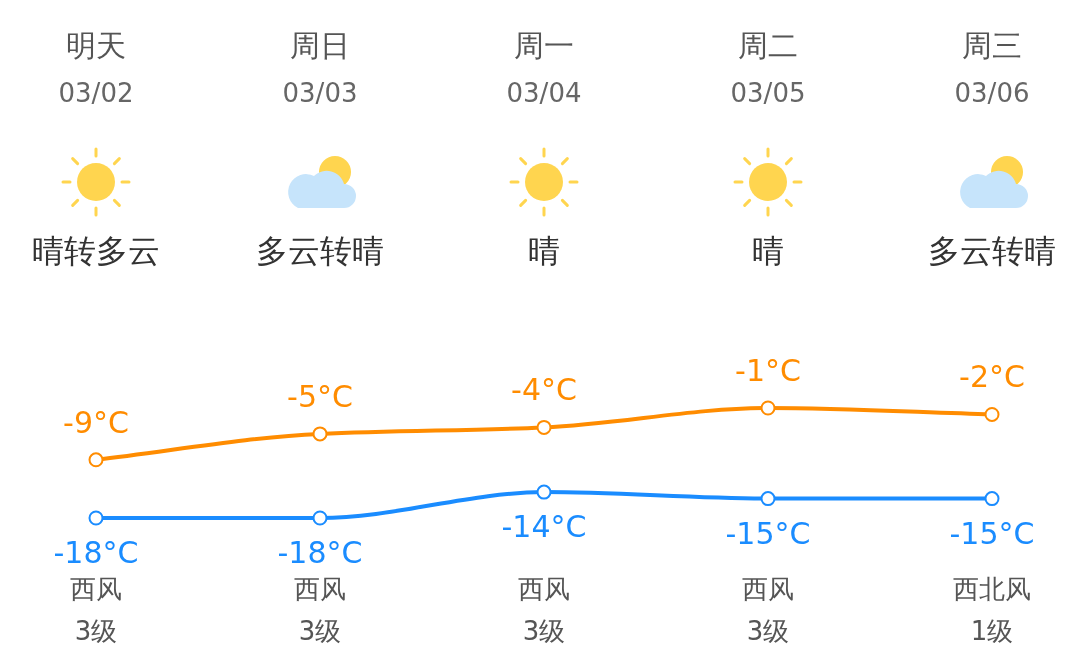 The height and width of the screenshot is (665, 1080). What do you see at coordinates (544, 390) in the screenshot?
I see `data-label: -4°C` at bounding box center [544, 390].